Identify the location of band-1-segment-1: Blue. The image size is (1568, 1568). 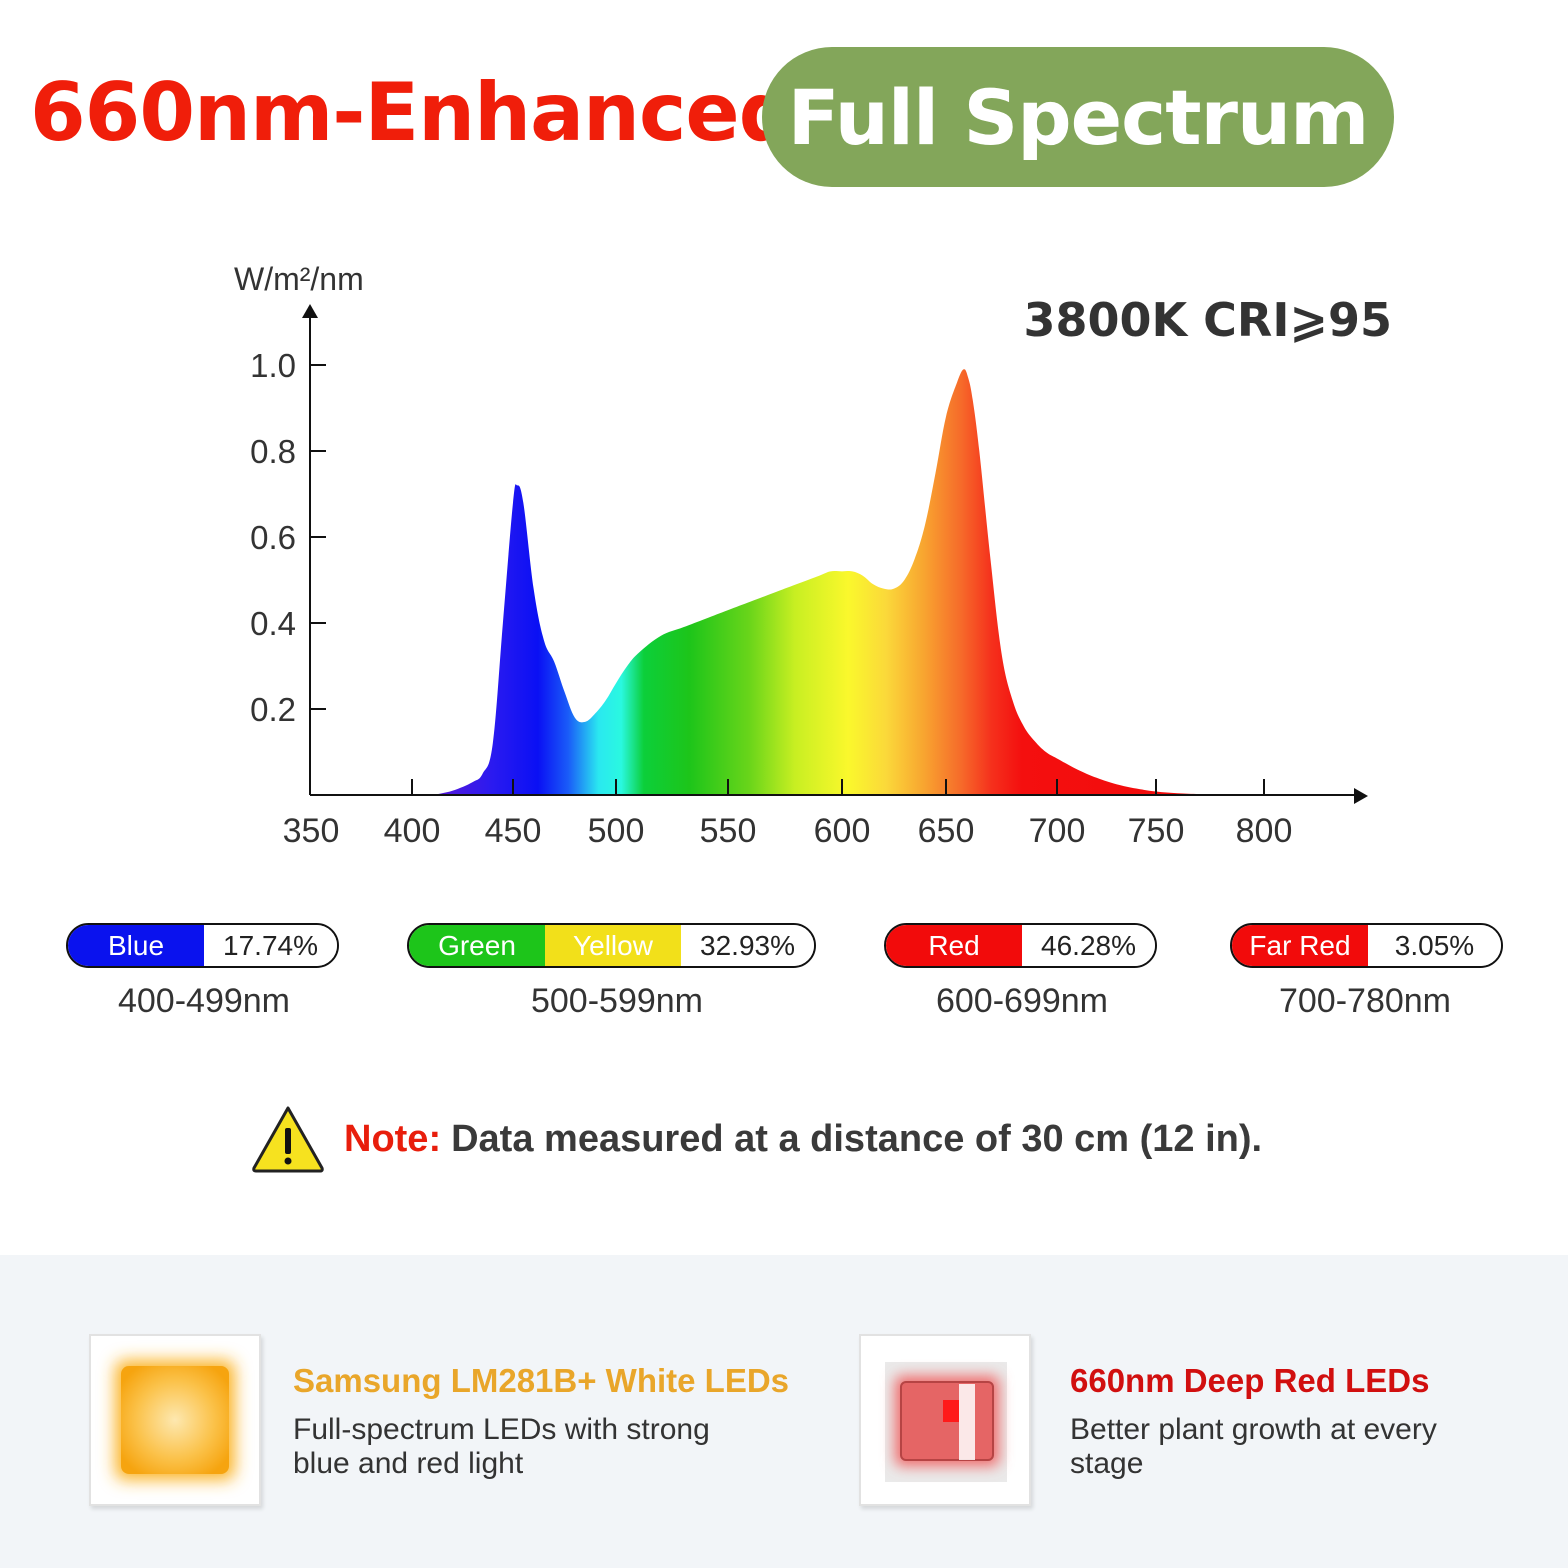
(136, 945).